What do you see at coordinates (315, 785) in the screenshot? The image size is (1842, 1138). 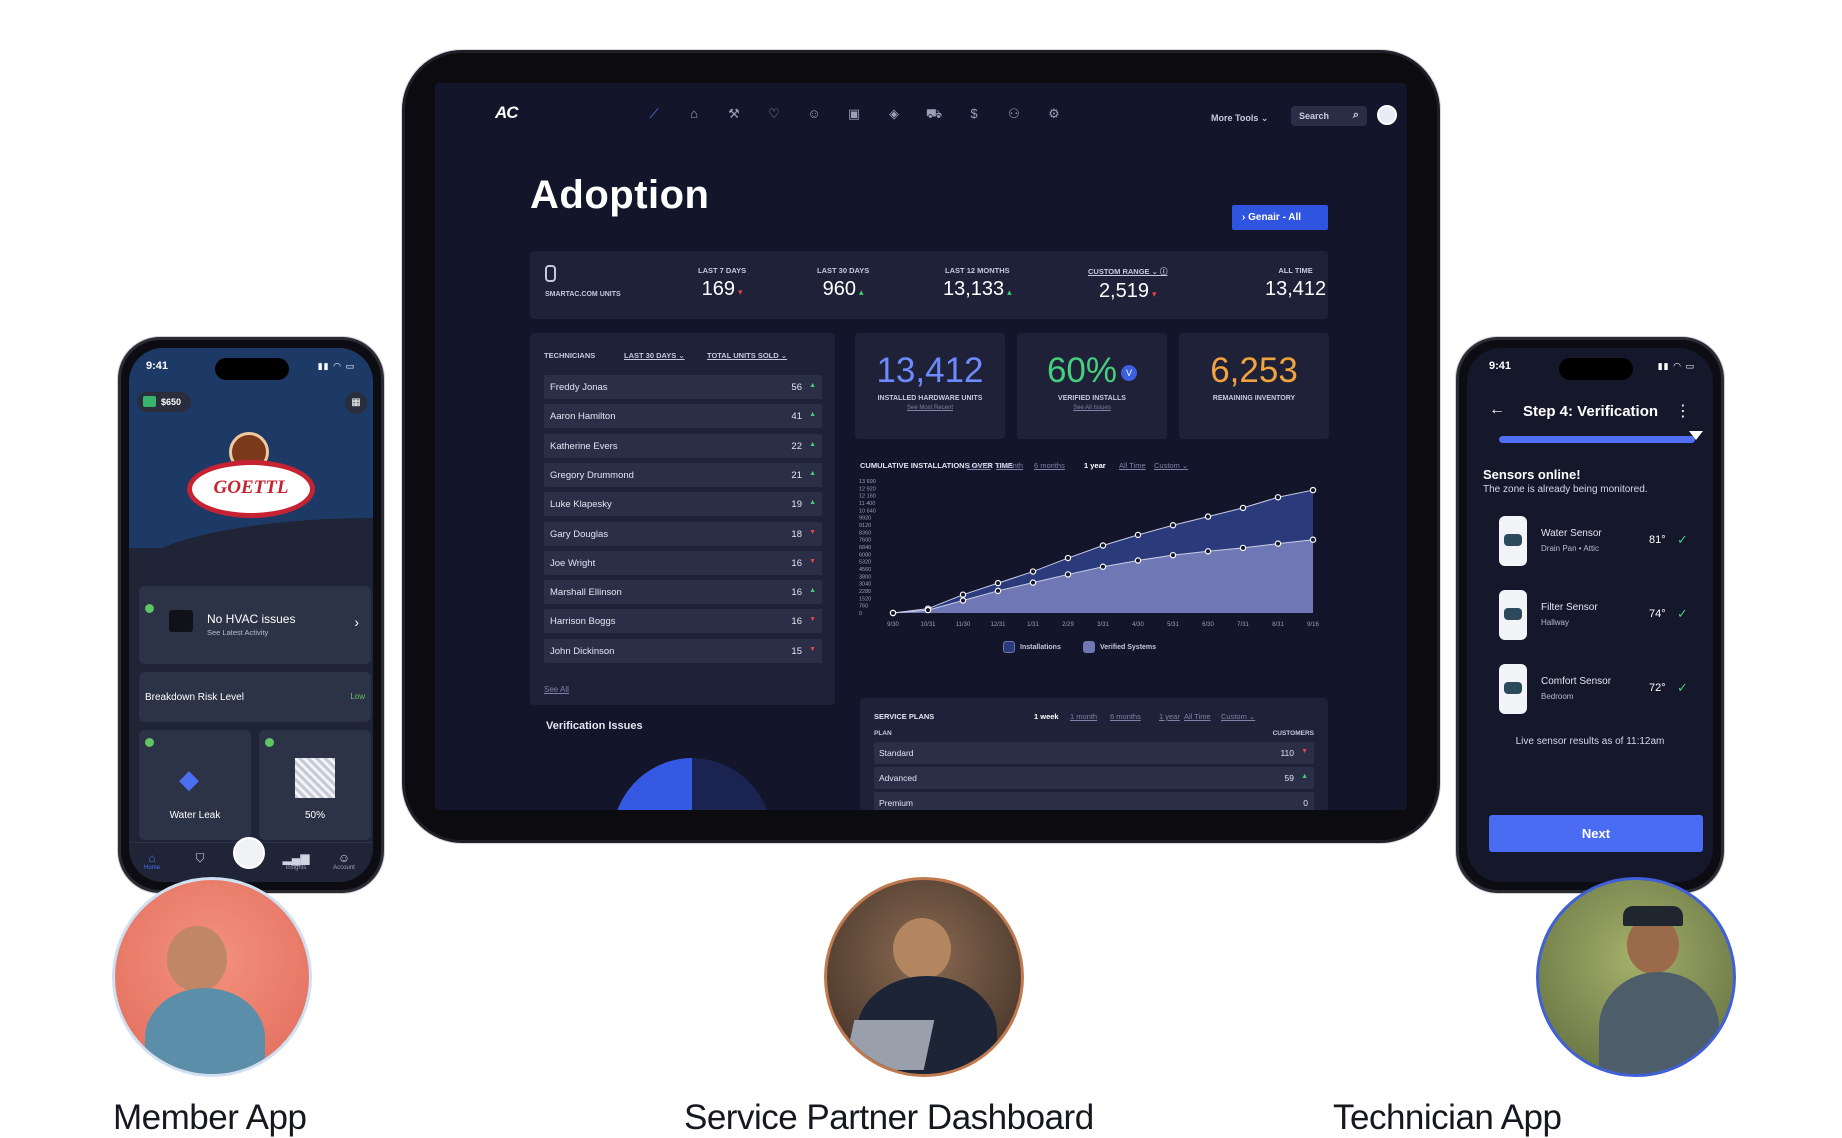 I see `filter-life-tile: 50%` at bounding box center [315, 785].